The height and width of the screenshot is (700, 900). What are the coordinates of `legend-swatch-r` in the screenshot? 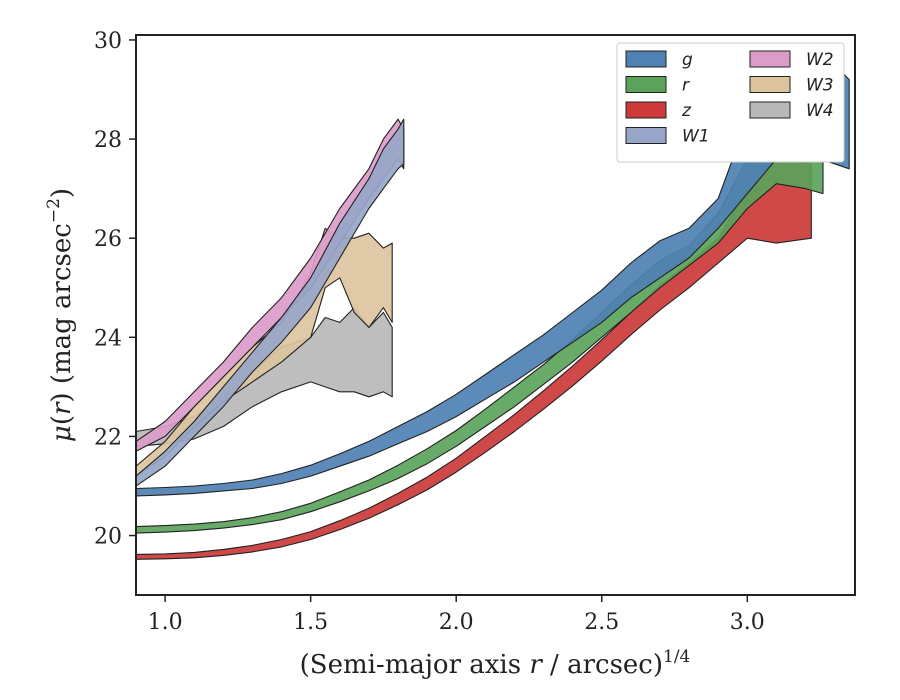 It's located at (646, 84).